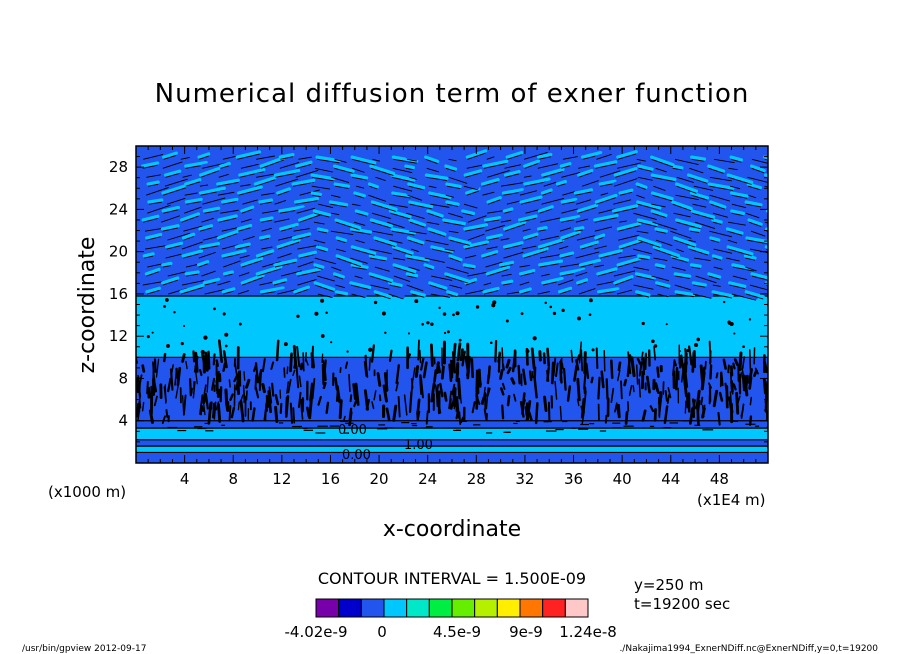 This screenshot has width=904, height=654. I want to click on x-tick-label: 8, so click(233, 479).